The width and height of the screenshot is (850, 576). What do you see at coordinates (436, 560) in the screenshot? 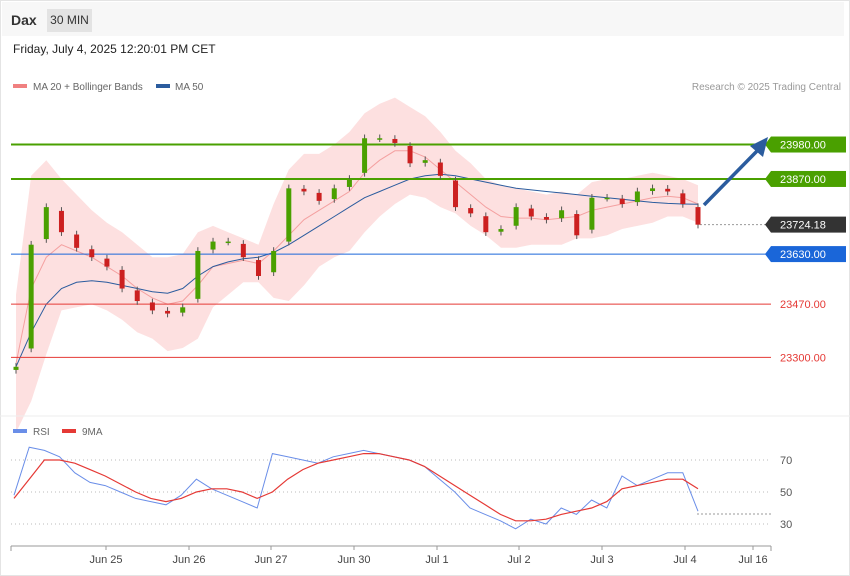
I see `x-tick-label: Jul 1` at bounding box center [436, 560].